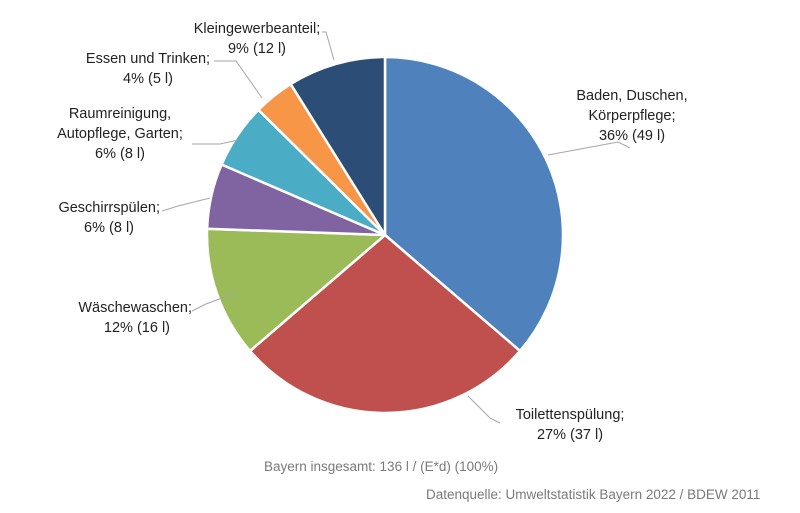 The height and width of the screenshot is (513, 800). I want to click on slice-label-toilettenspuelung: Toilettenspülung; 27% (37 l), so click(570, 425).